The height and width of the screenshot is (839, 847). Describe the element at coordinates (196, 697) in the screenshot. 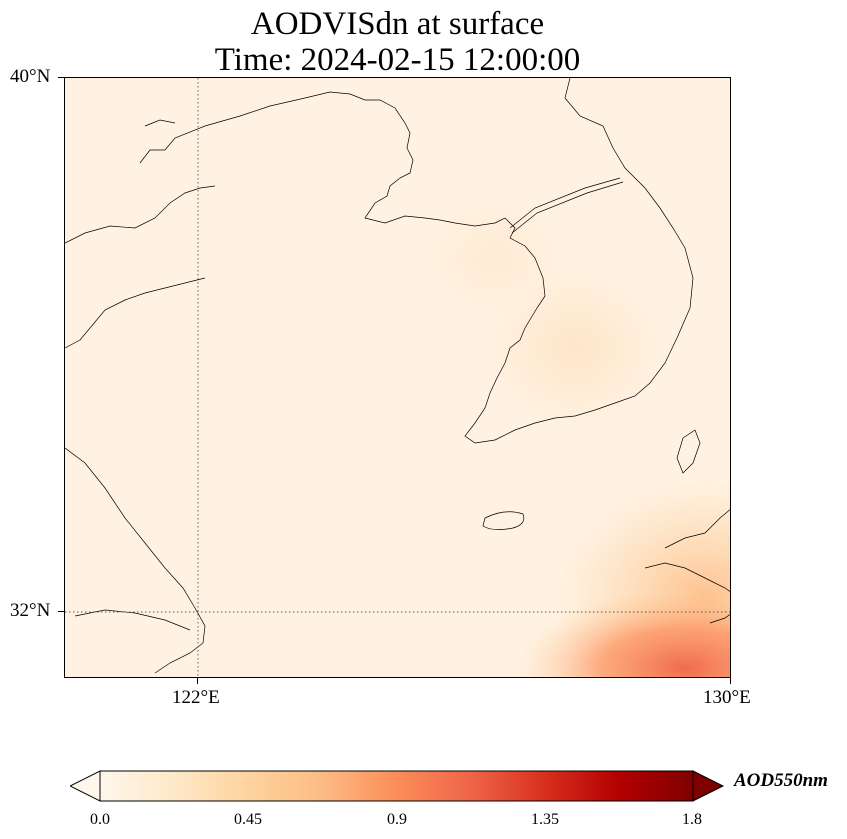

I see `lon-label-122e: 122°E` at that location.